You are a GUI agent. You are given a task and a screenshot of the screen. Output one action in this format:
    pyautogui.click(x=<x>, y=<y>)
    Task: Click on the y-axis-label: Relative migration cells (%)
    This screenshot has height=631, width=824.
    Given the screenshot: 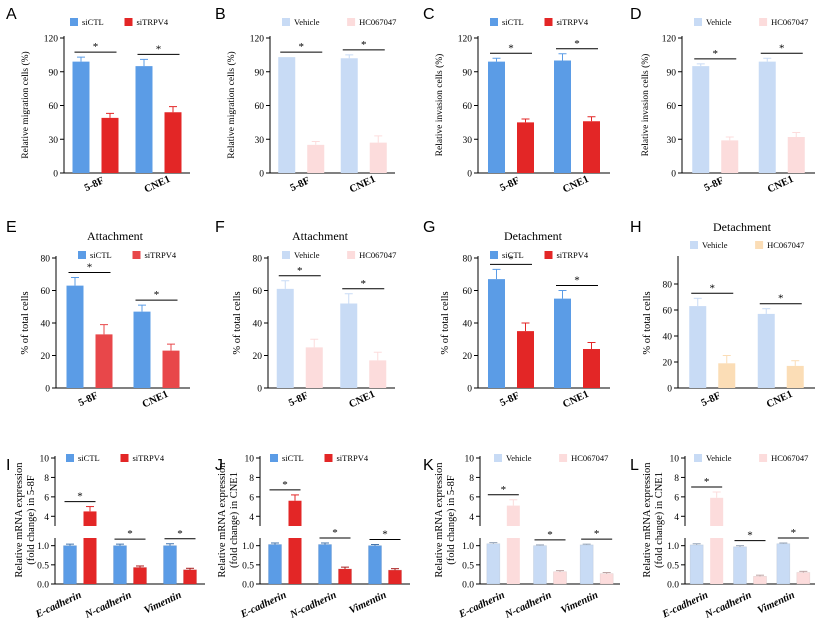 What is the action you would take?
    pyautogui.click(x=231, y=104)
    